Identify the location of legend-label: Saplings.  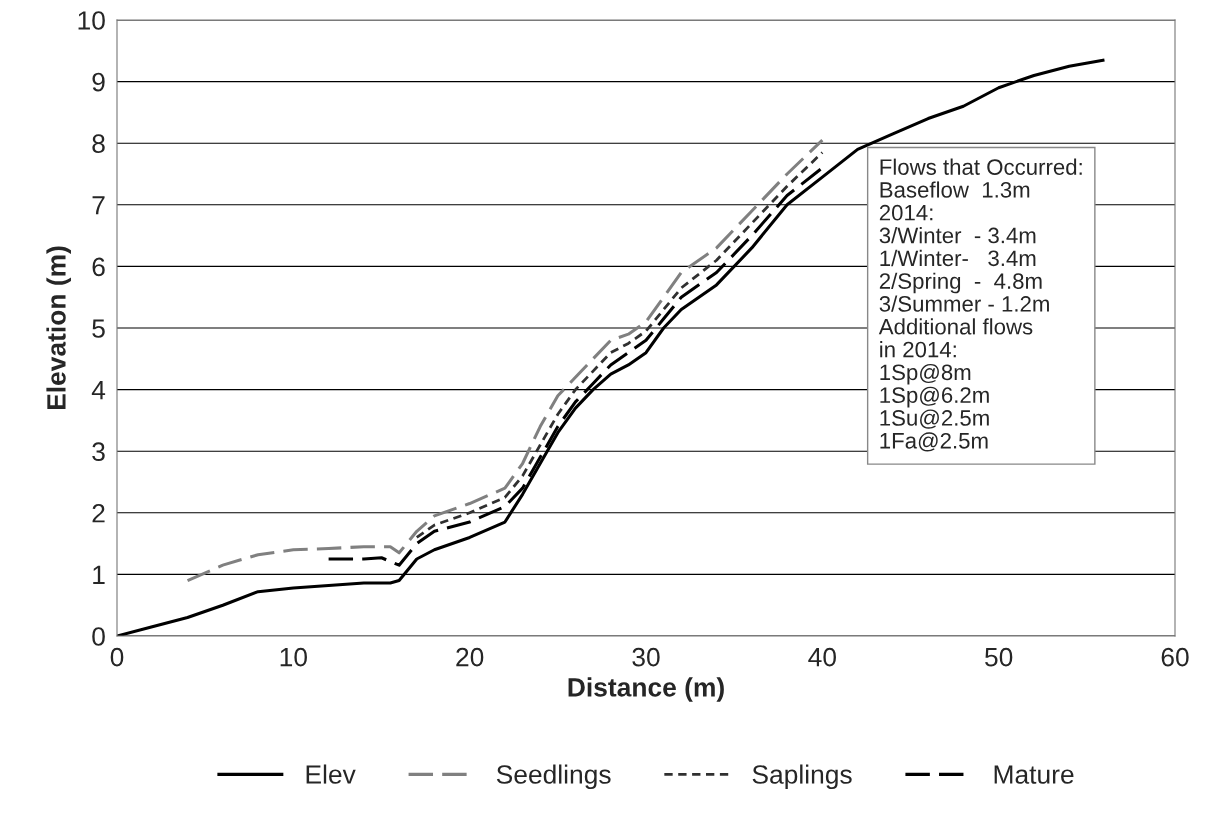
(802, 777).